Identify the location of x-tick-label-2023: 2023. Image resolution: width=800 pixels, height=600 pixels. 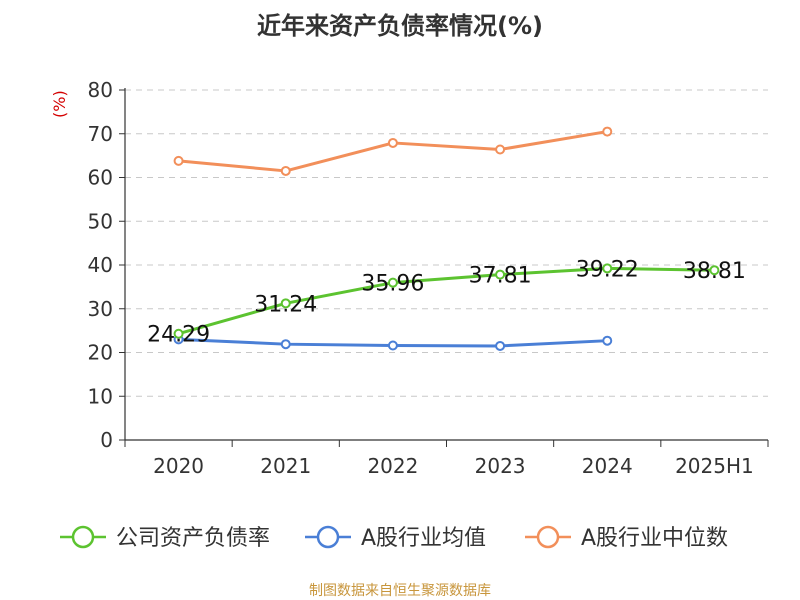
(500, 466).